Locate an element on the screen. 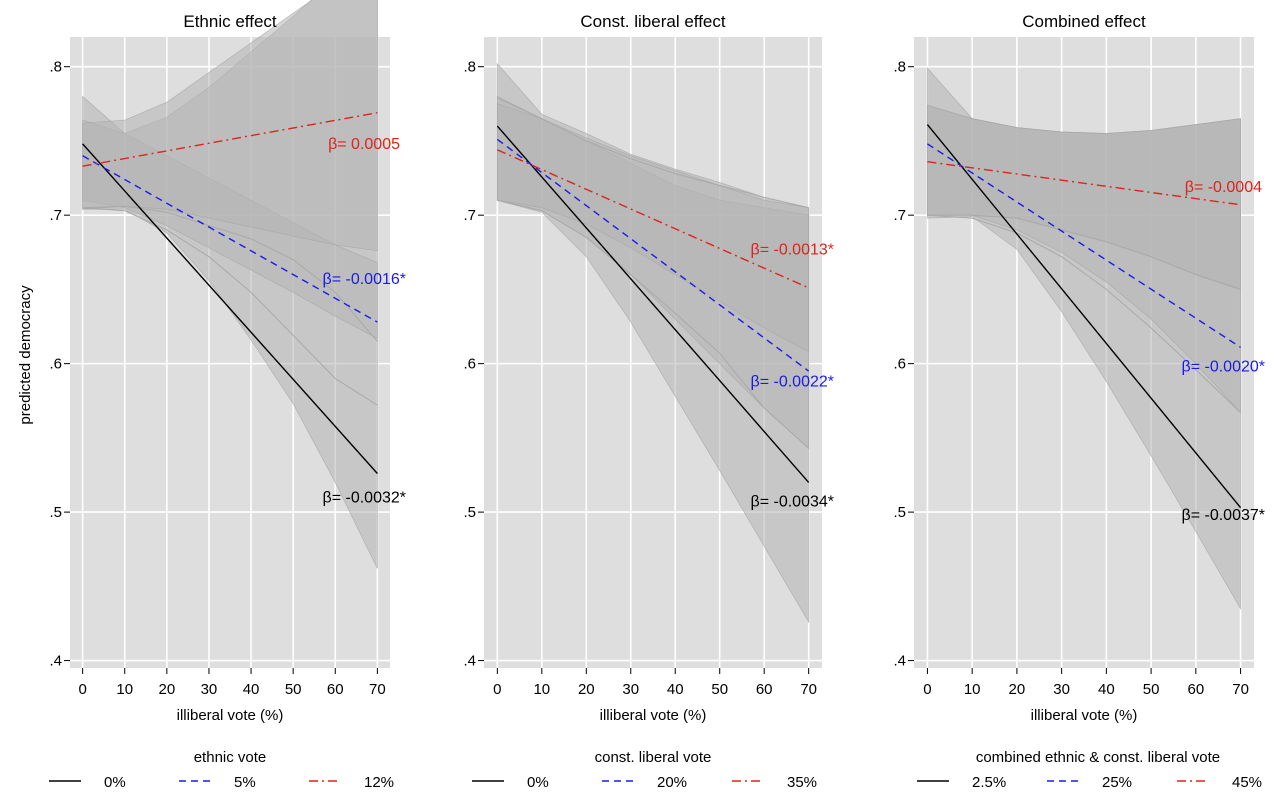 The width and height of the screenshot is (1272, 793). y-axis-label: predicted democracy is located at coordinates (25, 355).